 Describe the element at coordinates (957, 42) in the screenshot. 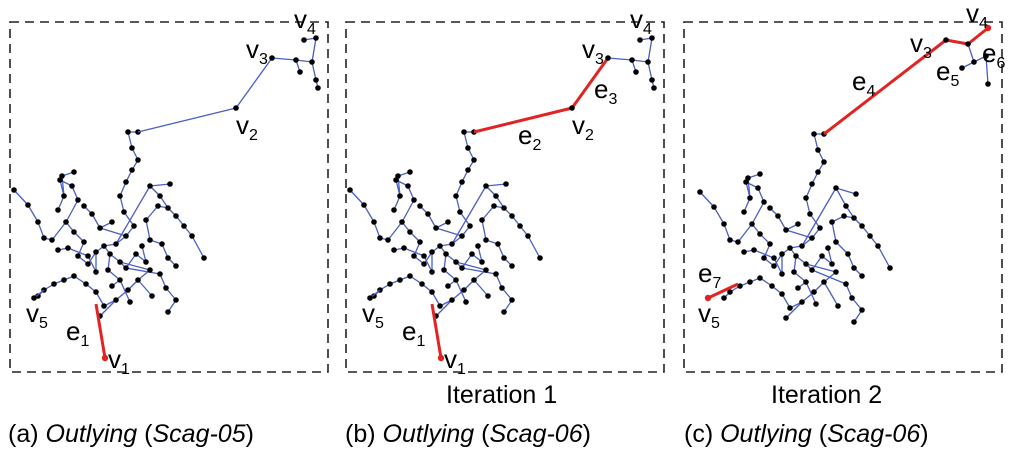

I see `panel-c-edge-e5` at that location.